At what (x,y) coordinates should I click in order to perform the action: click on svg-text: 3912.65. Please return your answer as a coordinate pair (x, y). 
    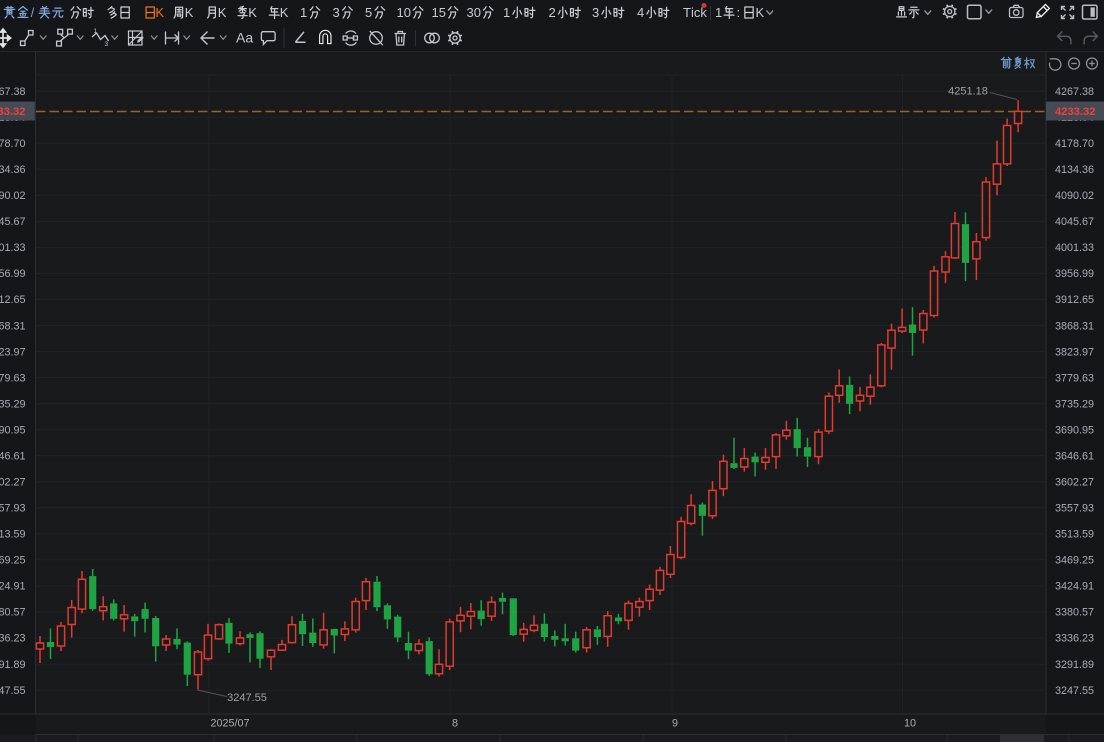
    Looking at the image, I should click on (1074, 300).